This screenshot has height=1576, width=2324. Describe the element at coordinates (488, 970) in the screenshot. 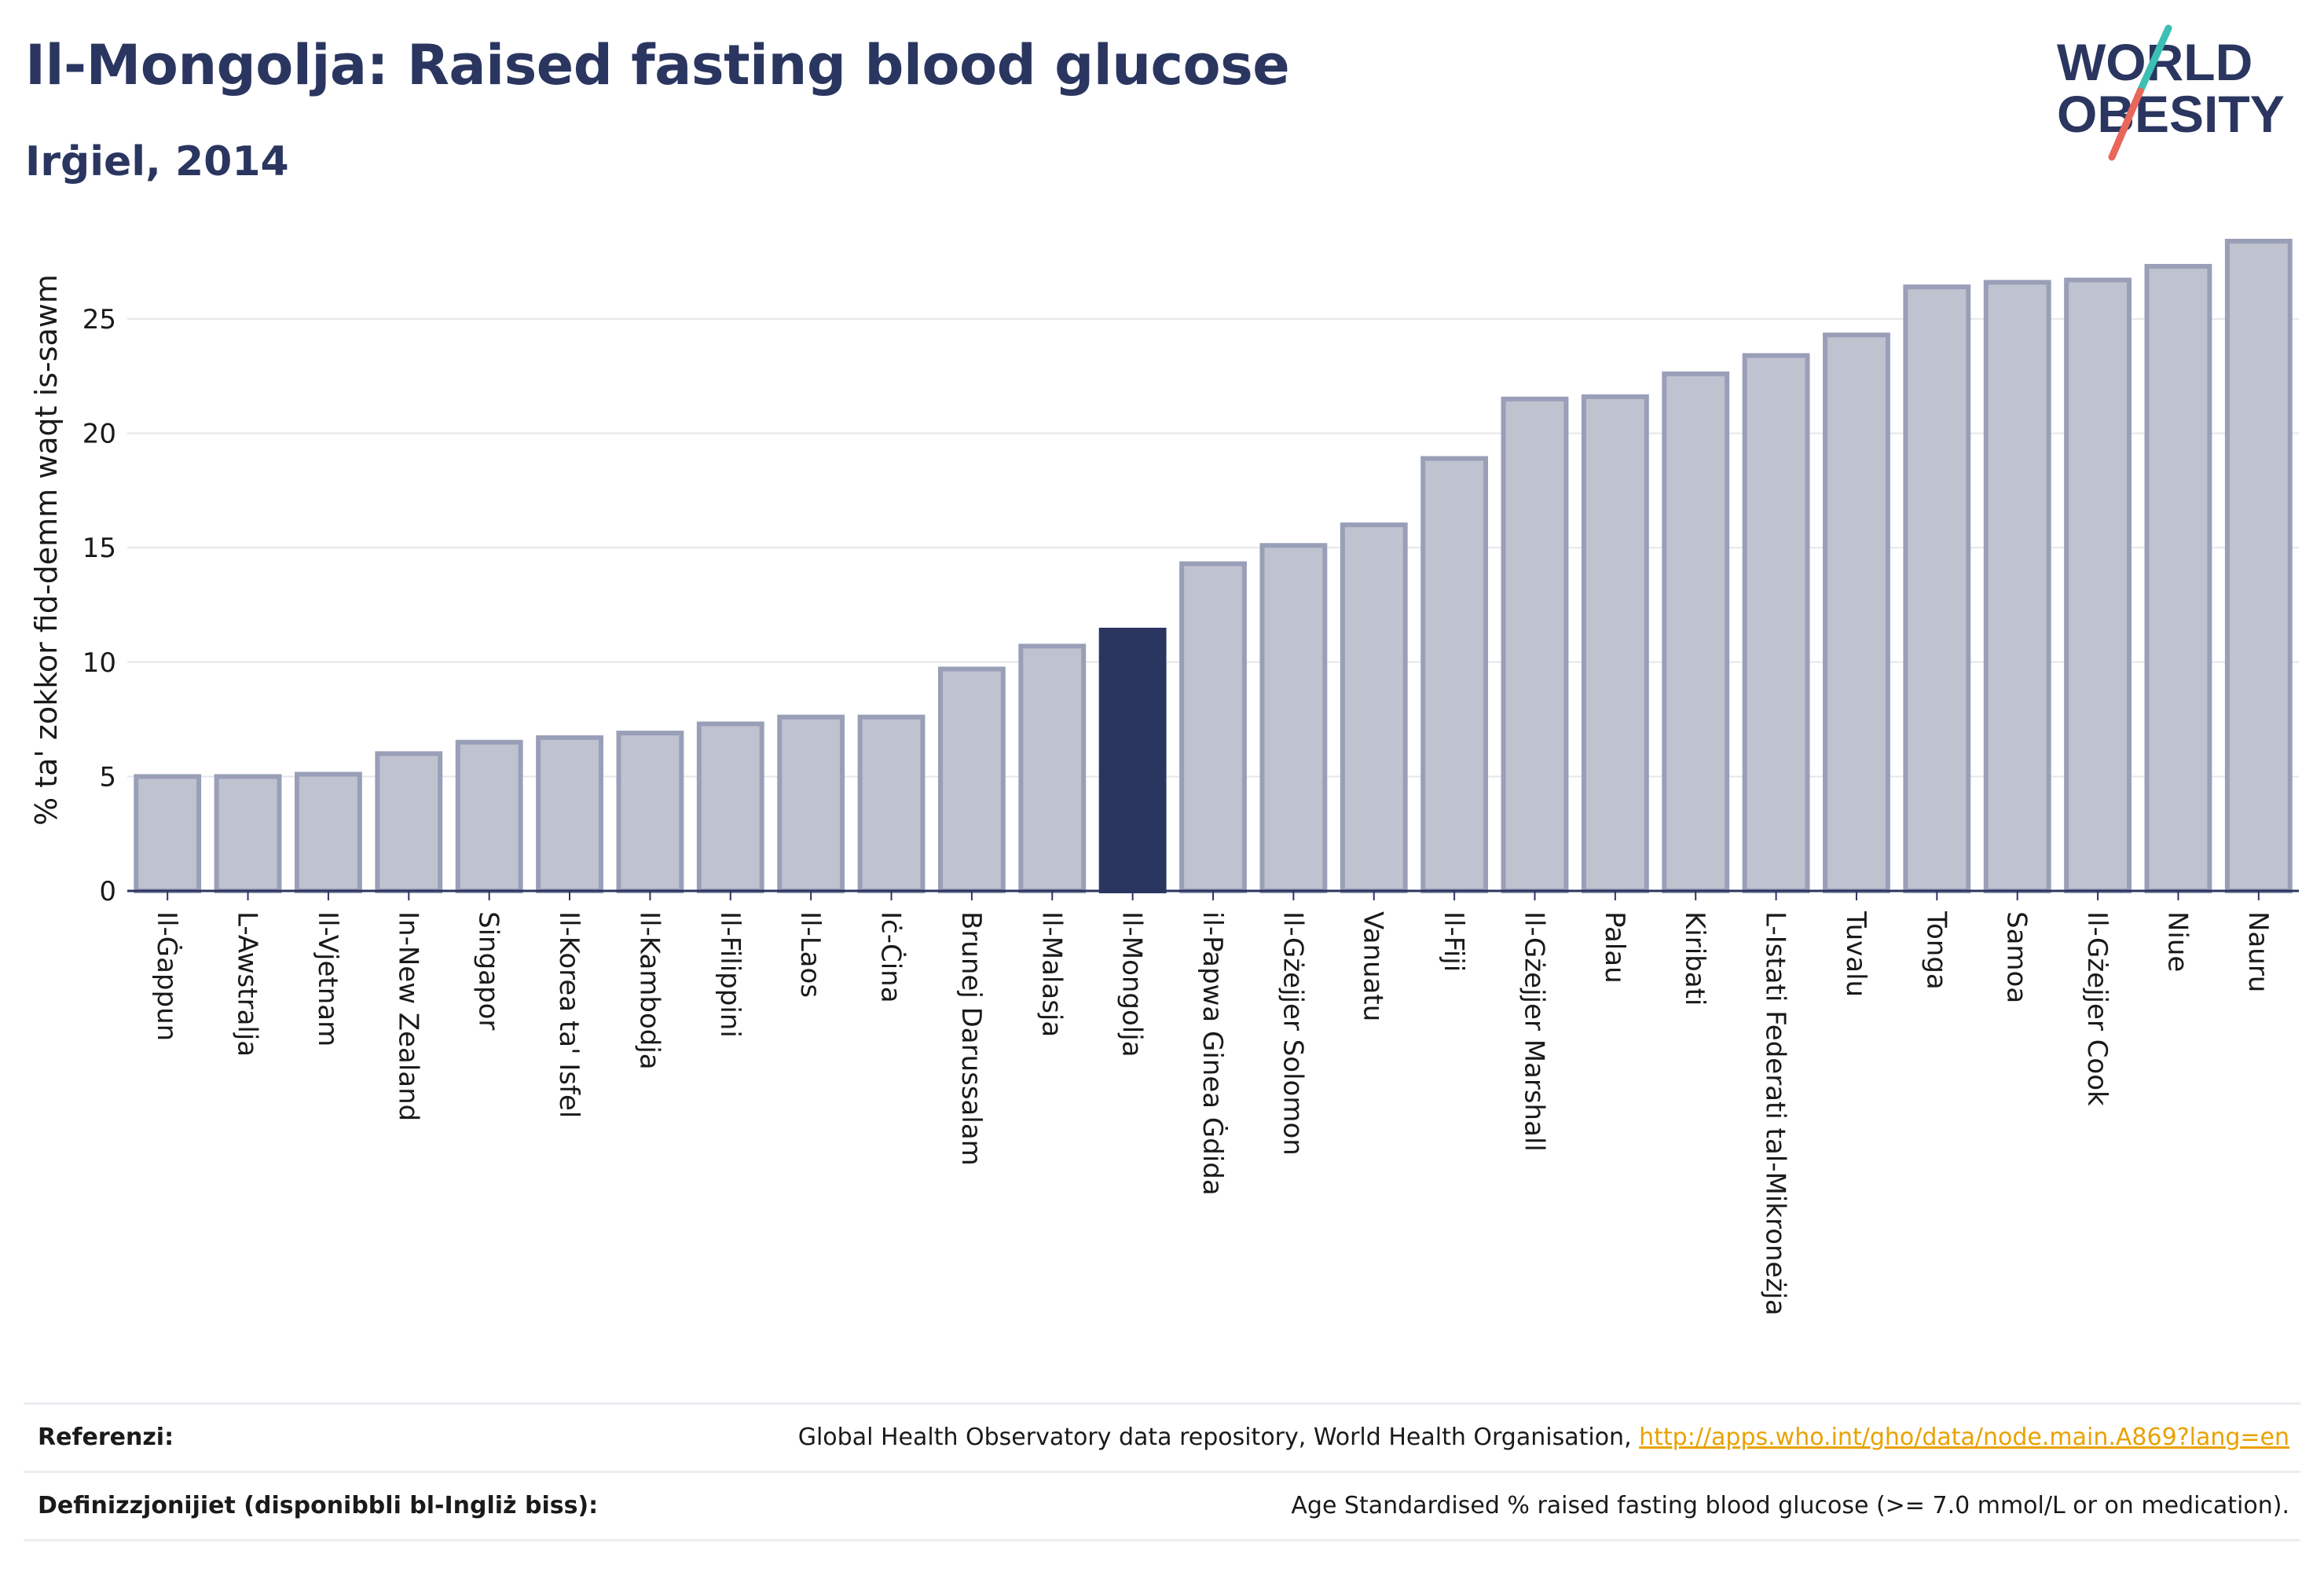

I see `x-tick-label: Singapor` at that location.